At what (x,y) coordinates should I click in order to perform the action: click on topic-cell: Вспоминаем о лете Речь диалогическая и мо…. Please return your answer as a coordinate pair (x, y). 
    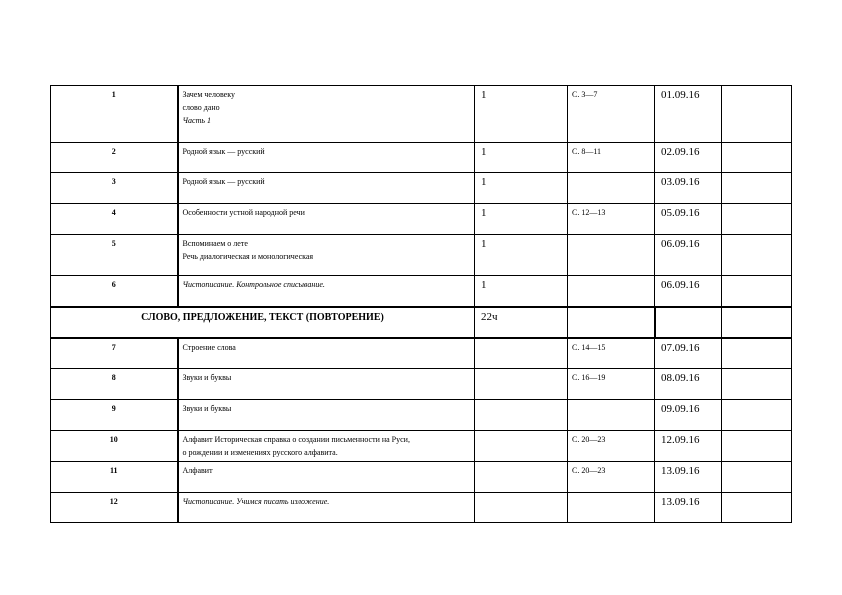
    Looking at the image, I should click on (326, 255).